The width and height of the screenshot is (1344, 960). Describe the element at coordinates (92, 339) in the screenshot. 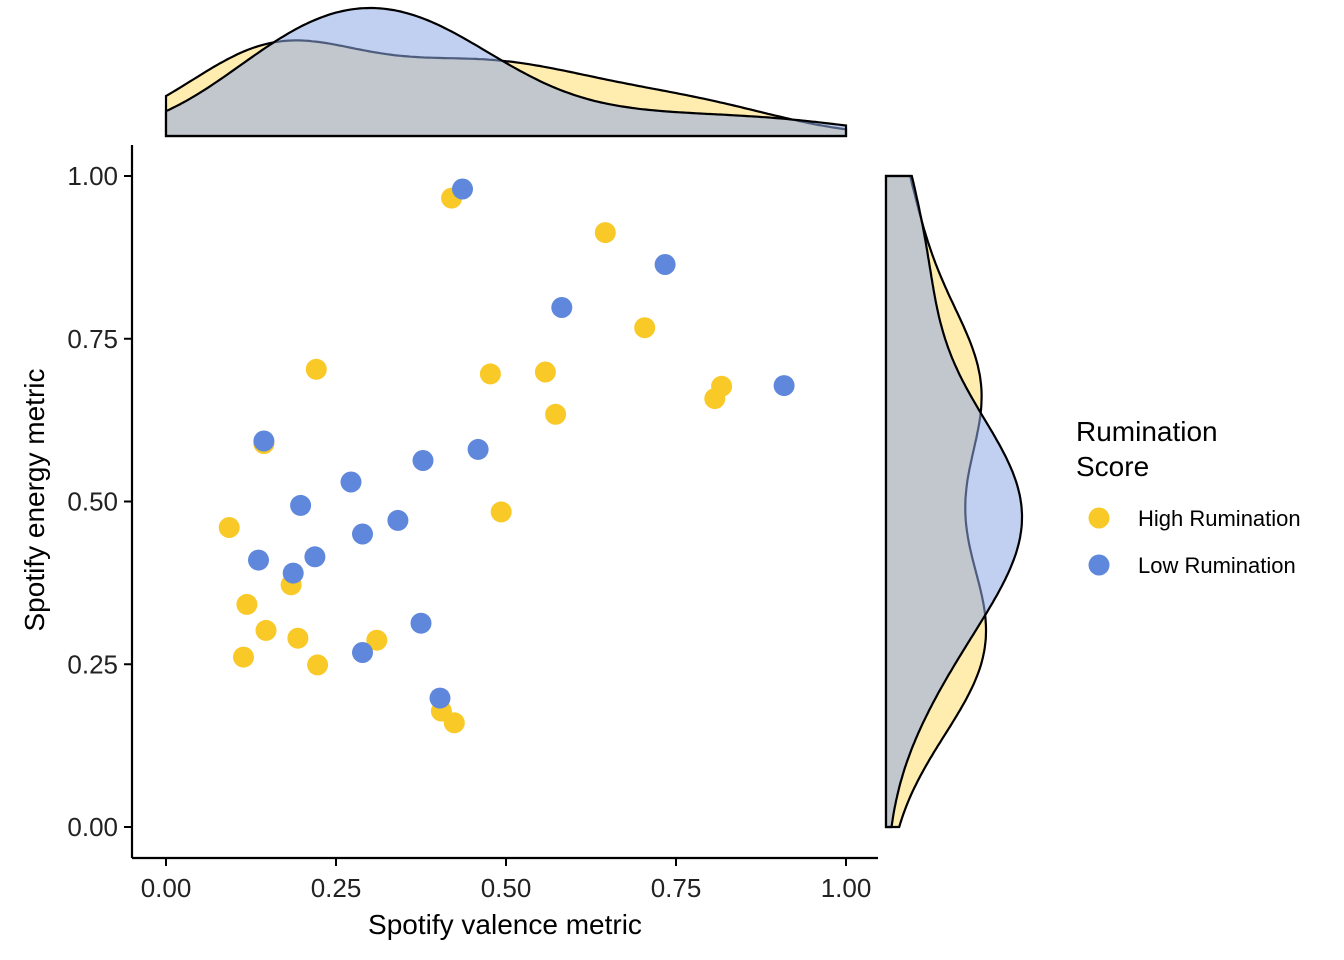

I see `y-tick-label: 0.75` at that location.